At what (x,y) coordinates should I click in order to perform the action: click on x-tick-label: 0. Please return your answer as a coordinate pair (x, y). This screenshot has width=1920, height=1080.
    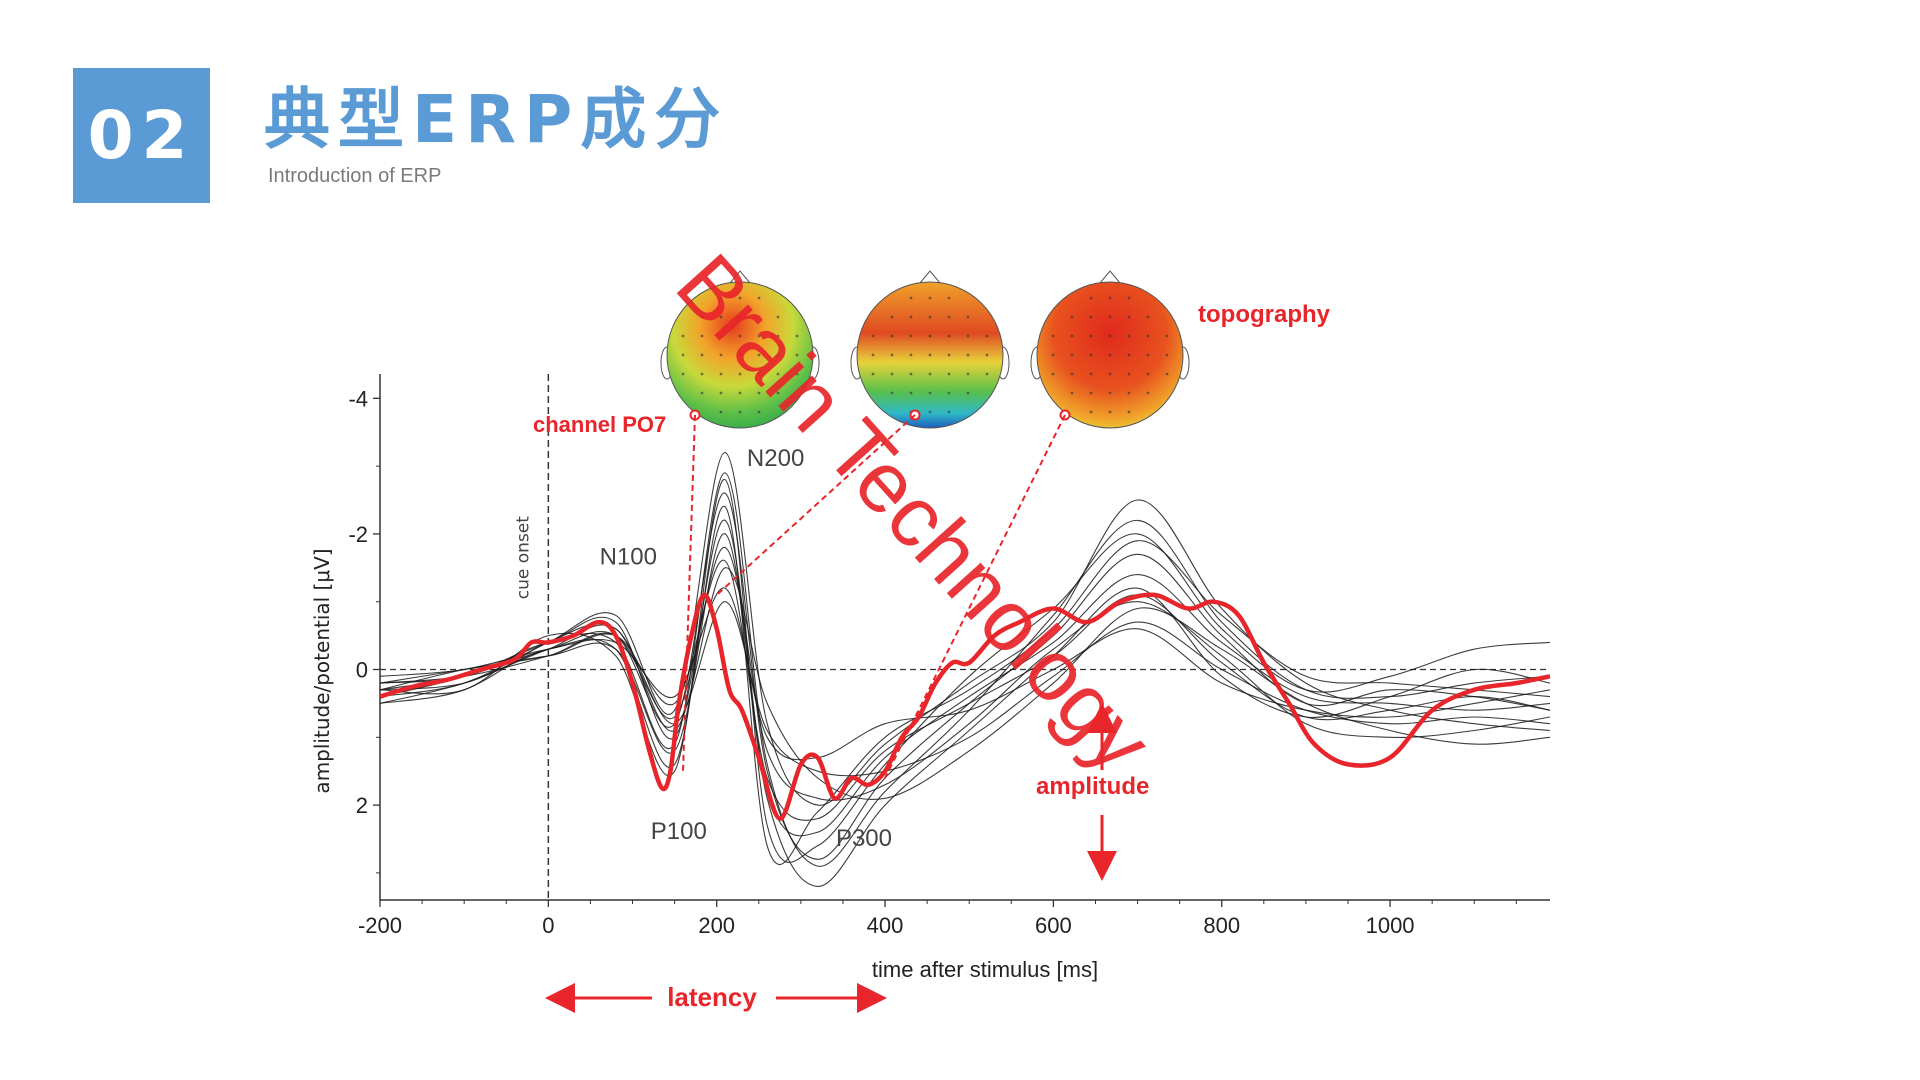
    Looking at the image, I should click on (548, 925).